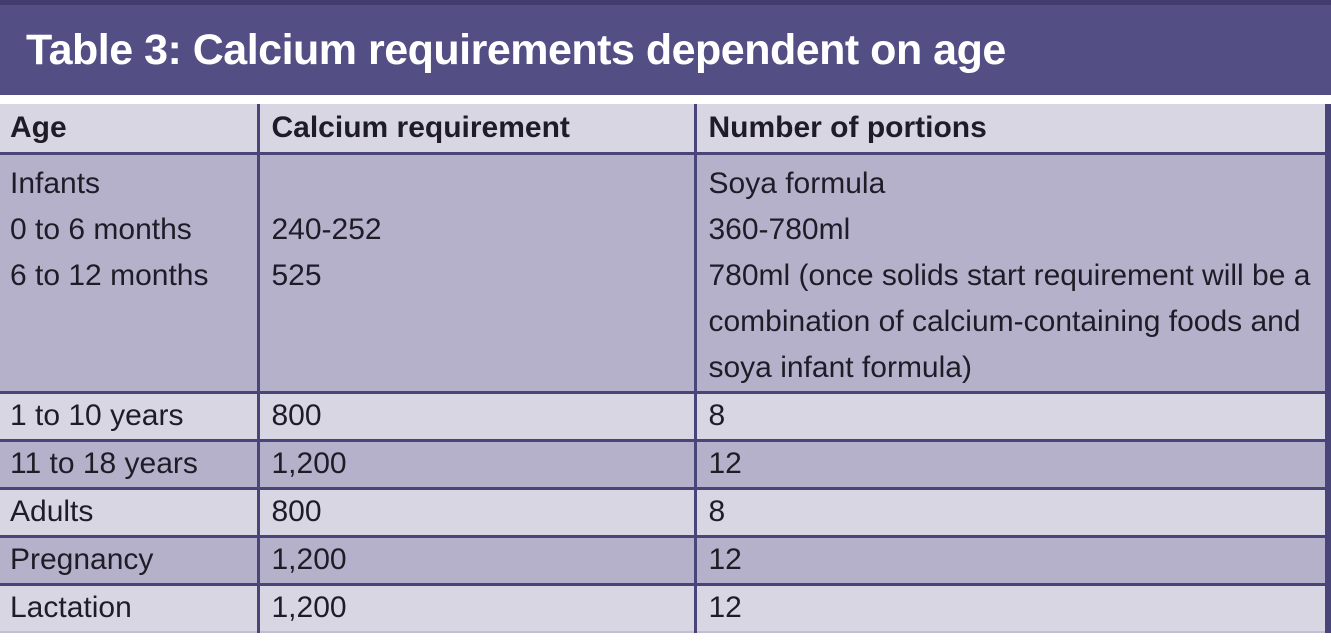 The width and height of the screenshot is (1331, 641). Describe the element at coordinates (129, 273) in the screenshot. I see `age-cell: Infants 0 to 6 months 6 to 12 months` at that location.